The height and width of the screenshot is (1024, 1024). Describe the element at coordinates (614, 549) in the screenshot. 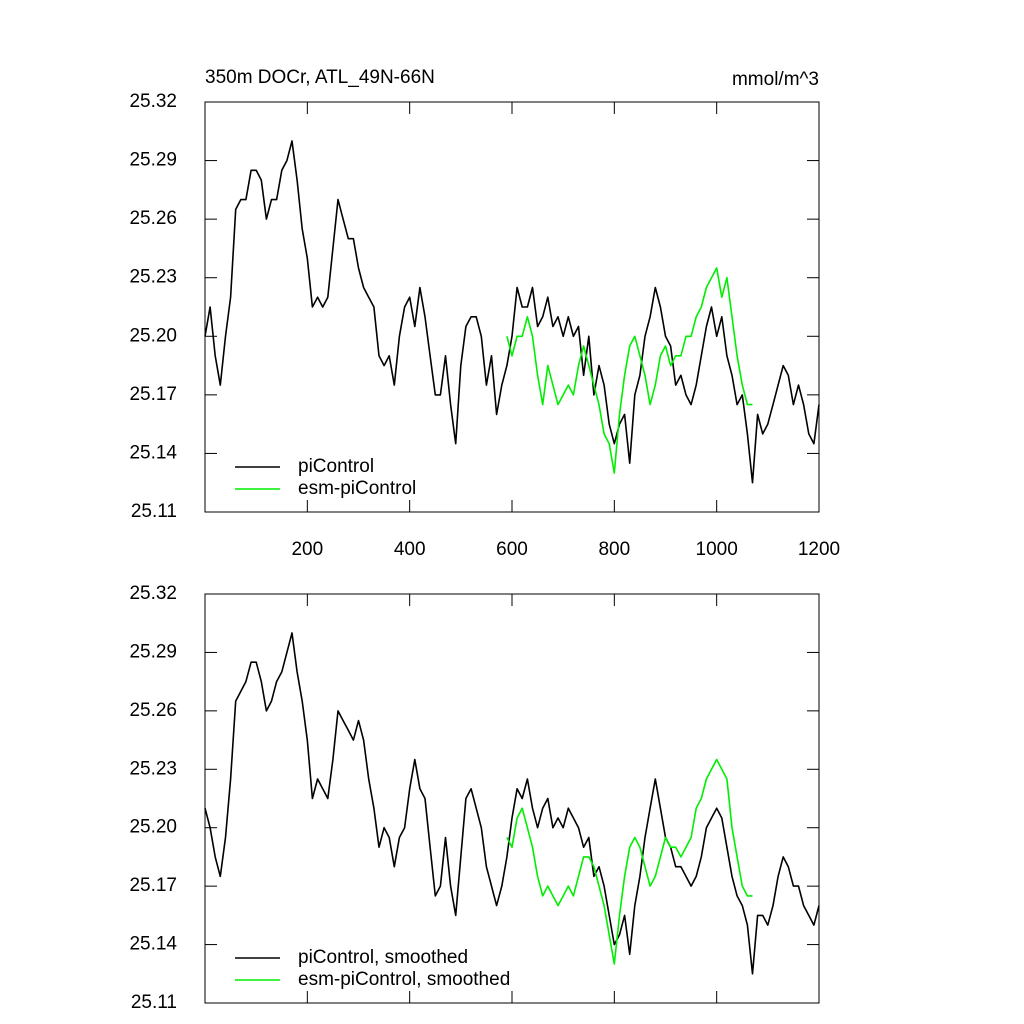

I see `x-tick-label: 800` at that location.